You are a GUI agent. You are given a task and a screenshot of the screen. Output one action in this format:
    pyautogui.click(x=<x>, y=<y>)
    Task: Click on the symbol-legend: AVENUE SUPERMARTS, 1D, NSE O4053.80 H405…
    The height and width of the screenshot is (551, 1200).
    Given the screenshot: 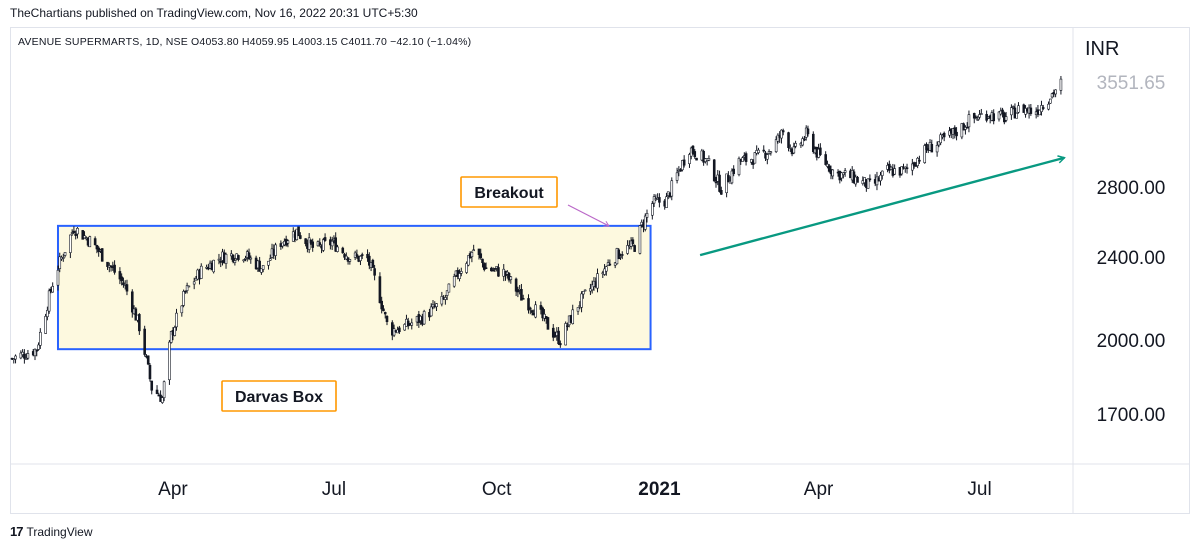 What is the action you would take?
    pyautogui.click(x=245, y=42)
    